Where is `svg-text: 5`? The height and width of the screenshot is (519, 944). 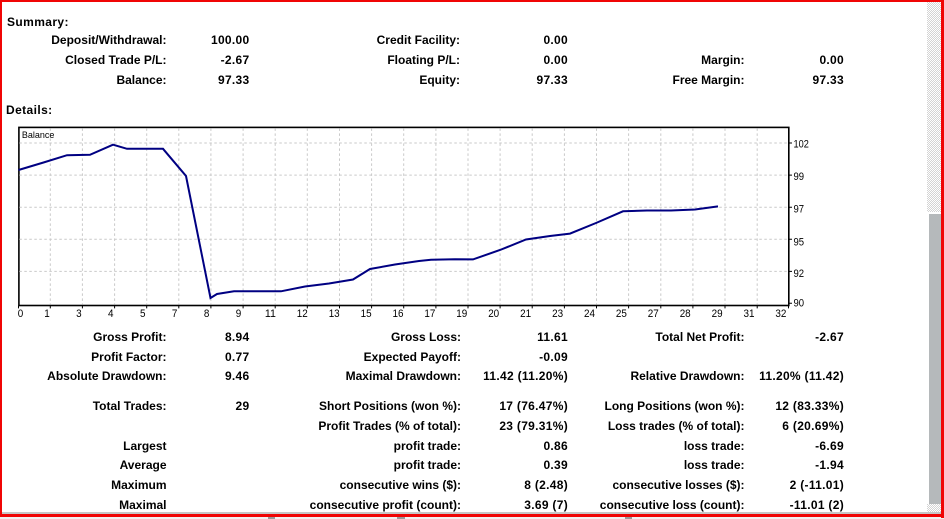 svg-text: 5 is located at coordinates (143, 314).